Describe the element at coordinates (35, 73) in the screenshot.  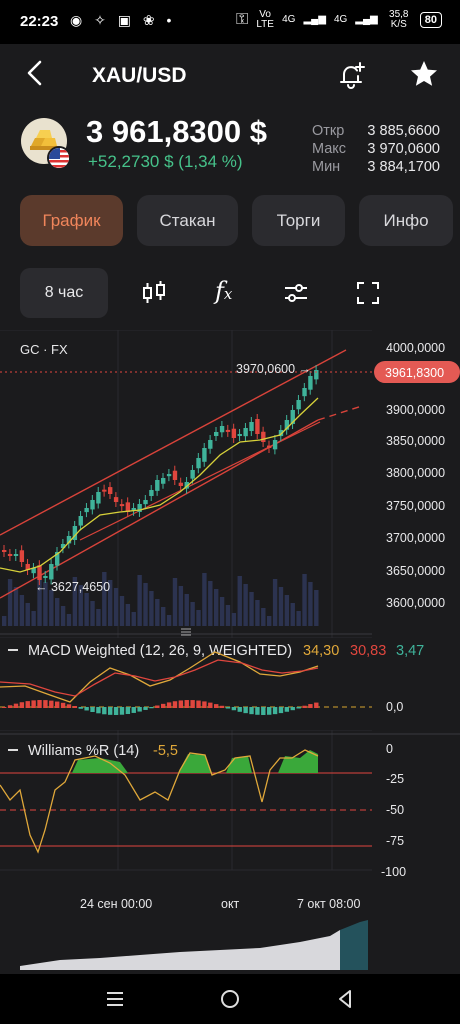
I see `back-arrow-icon` at that location.